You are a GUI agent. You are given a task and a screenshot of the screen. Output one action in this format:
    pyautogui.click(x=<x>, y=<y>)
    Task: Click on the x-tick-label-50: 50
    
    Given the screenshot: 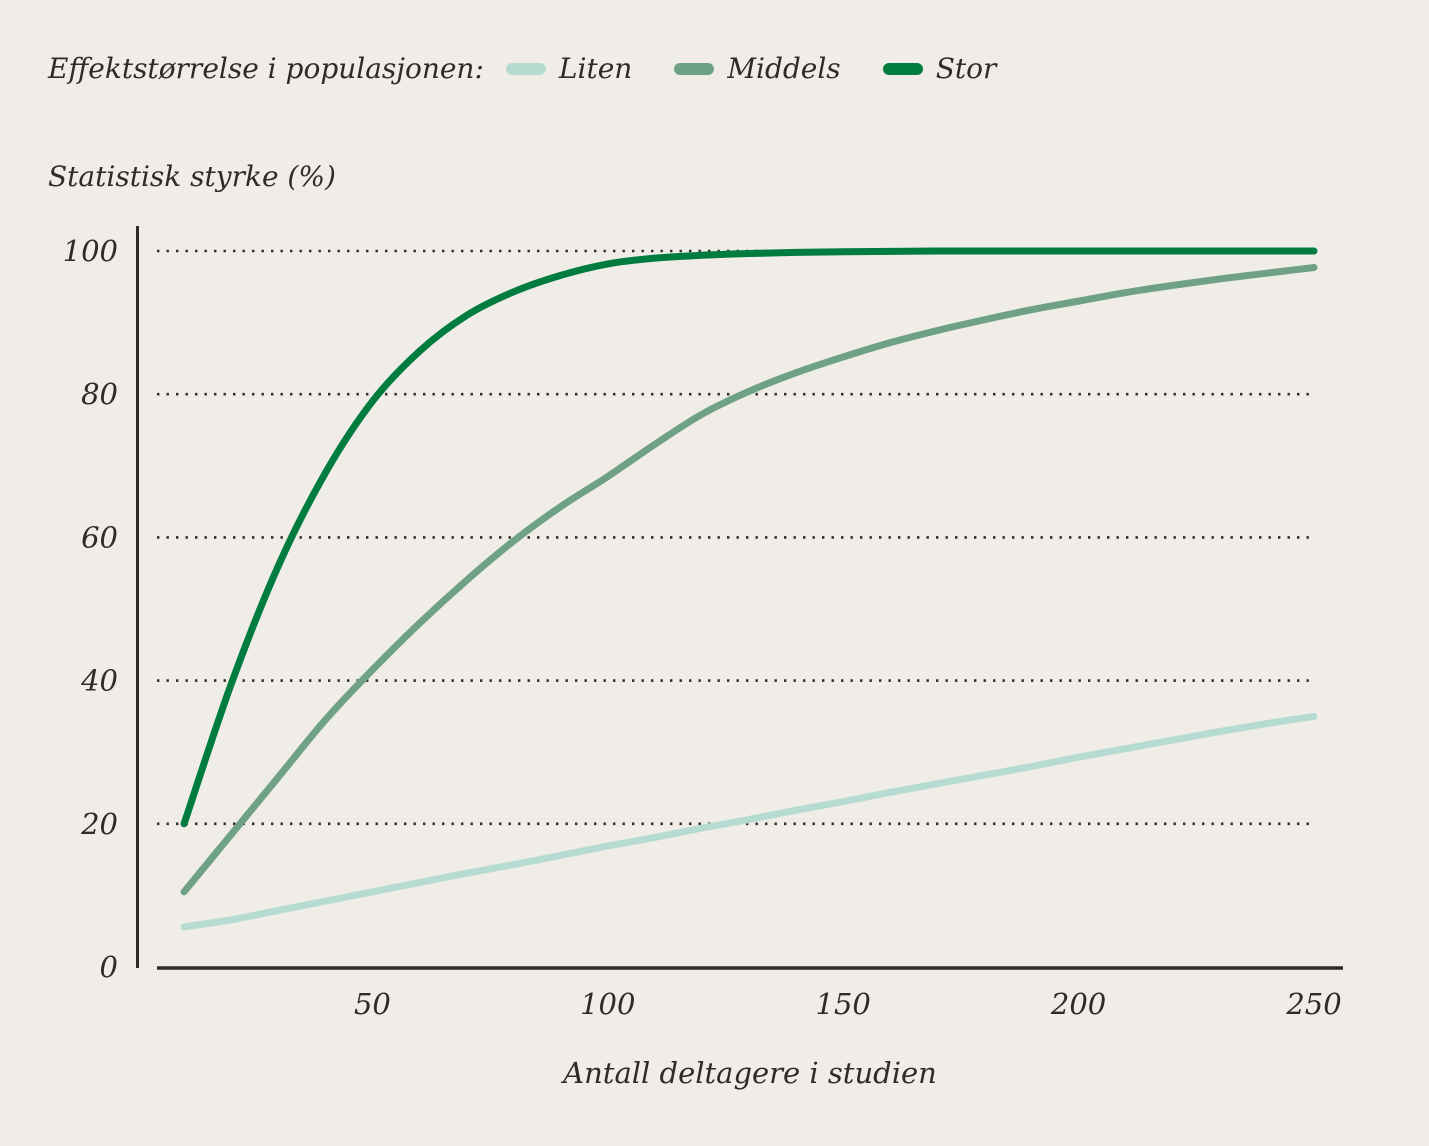 What is the action you would take?
    pyautogui.click(x=372, y=1004)
    